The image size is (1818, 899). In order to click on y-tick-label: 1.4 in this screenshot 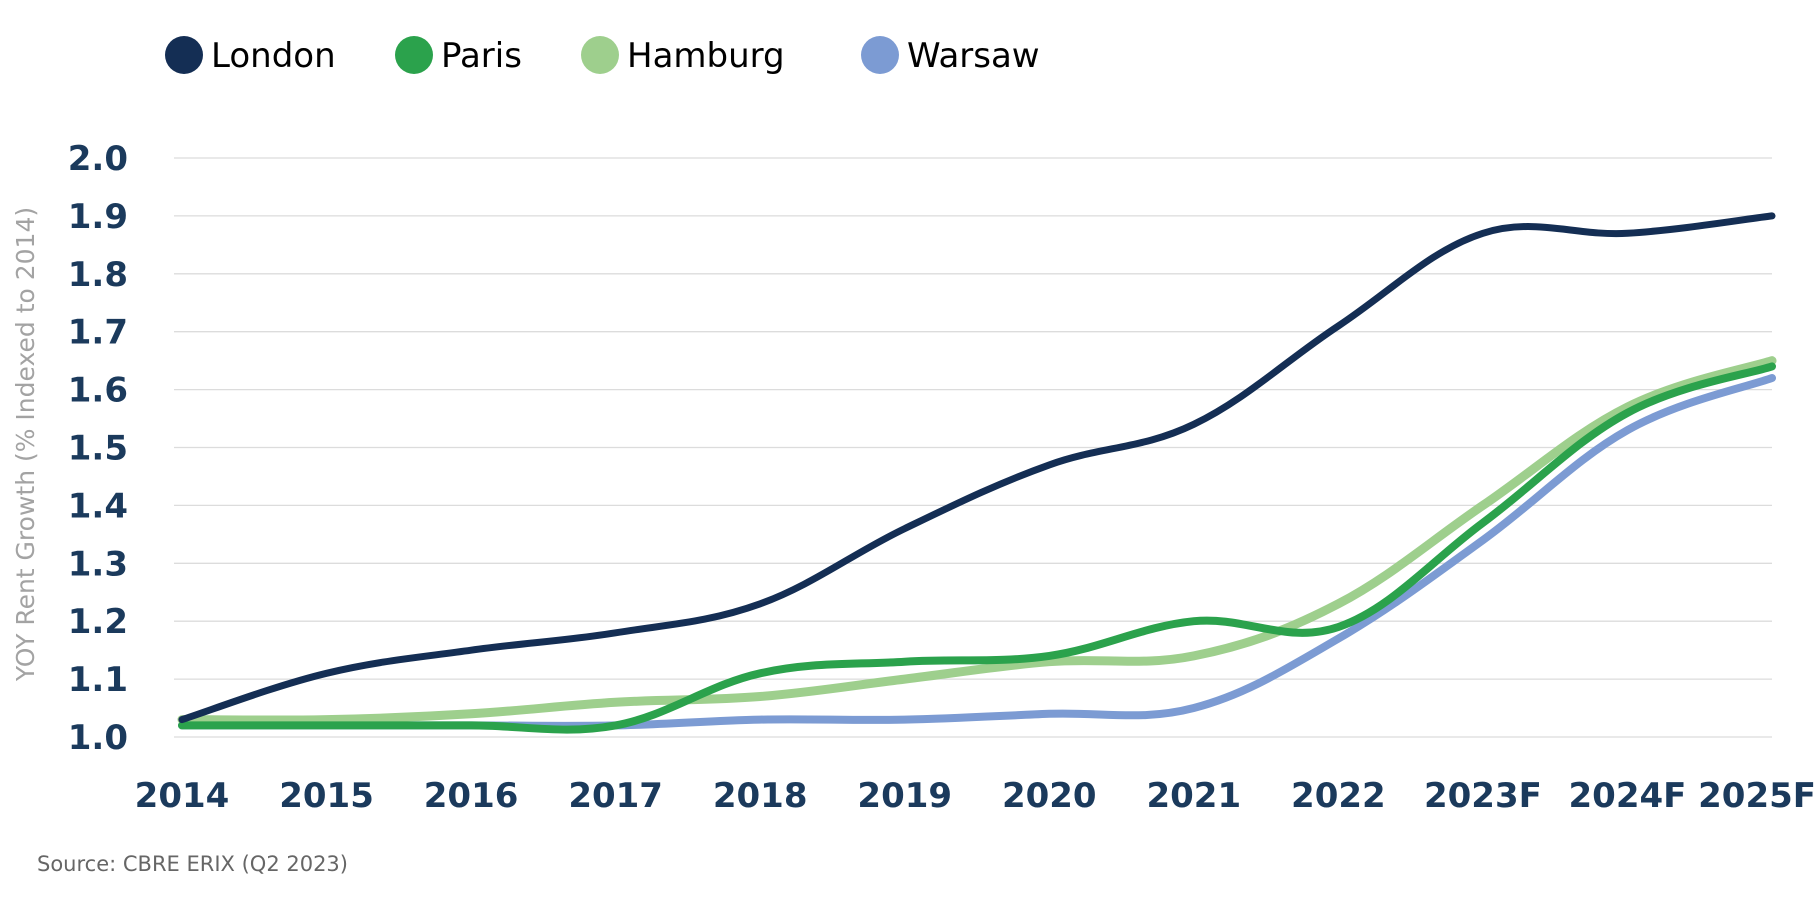, I will do `click(98, 506)`.